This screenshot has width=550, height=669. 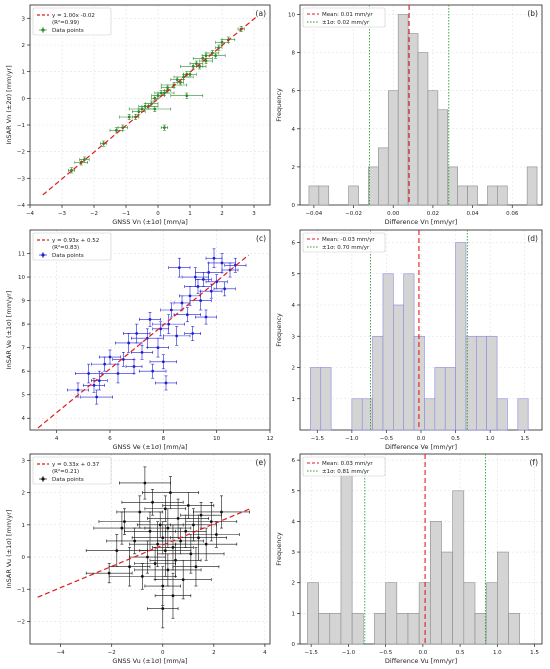 I want to click on legend-r2-label: (R²=0.99), so click(x=65, y=22).